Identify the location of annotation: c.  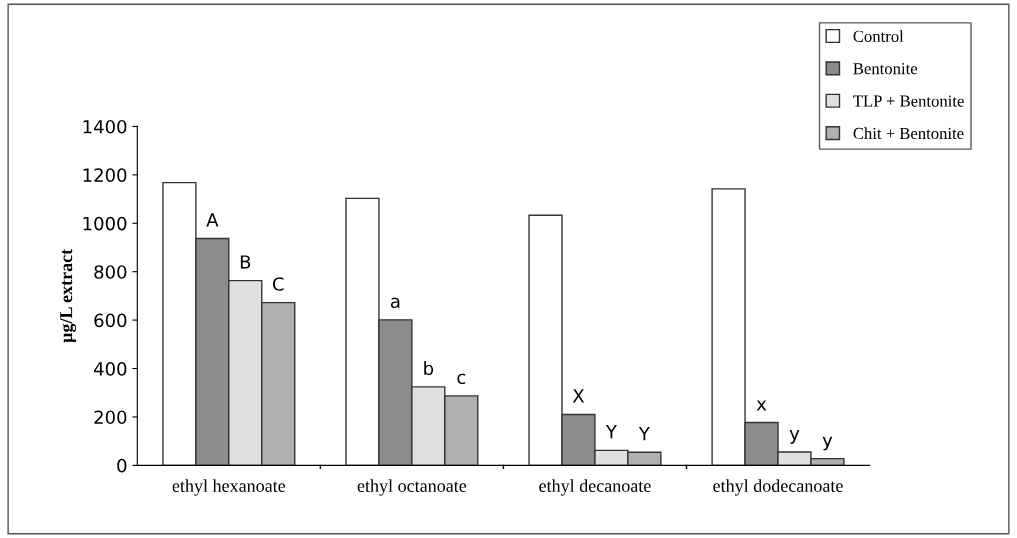
(461, 379).